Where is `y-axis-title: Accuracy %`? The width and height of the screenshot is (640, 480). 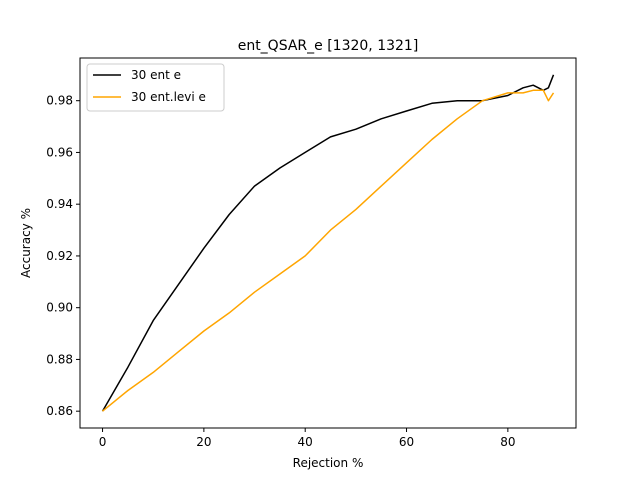
y-axis-title: Accuracy % is located at coordinates (26, 243).